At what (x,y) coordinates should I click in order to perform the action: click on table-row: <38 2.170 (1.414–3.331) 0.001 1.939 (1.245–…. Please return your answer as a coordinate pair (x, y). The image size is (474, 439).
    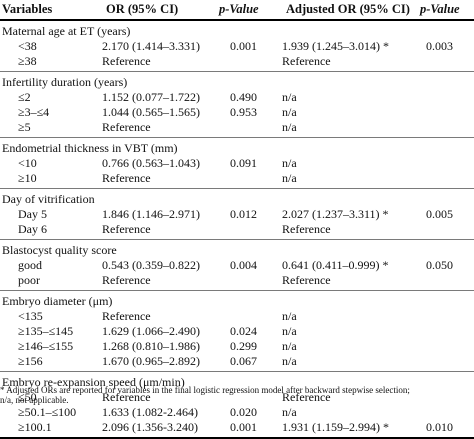
    Looking at the image, I should click on (237, 46).